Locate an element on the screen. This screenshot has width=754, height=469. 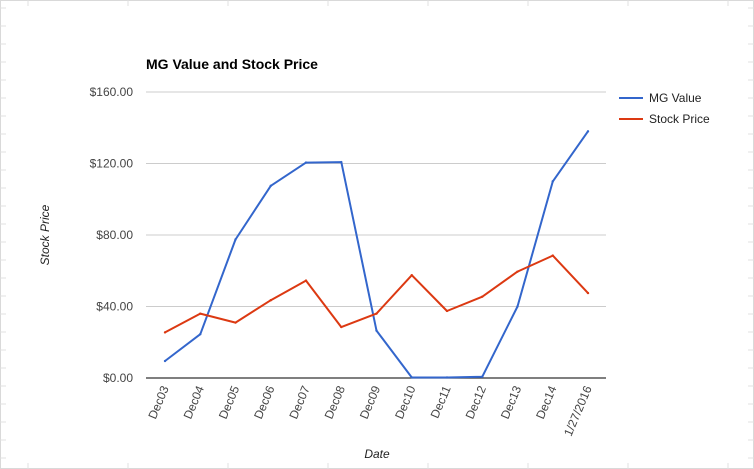
x-axis-label: Date is located at coordinates (377, 454).